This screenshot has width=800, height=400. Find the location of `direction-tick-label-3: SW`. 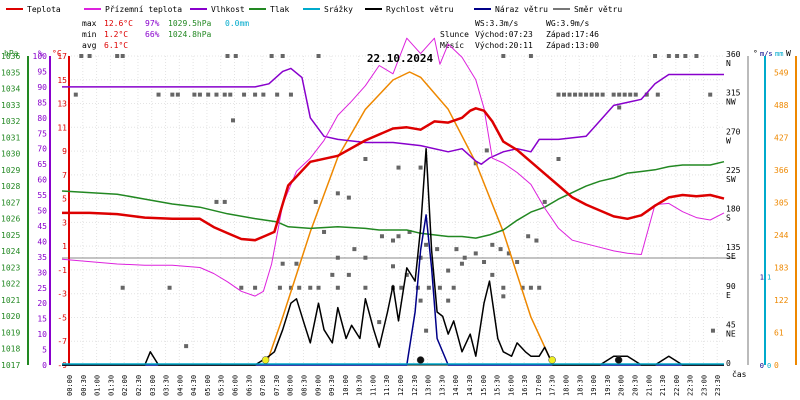

direction-tick-label-3: SW is located at coordinates (731, 179).